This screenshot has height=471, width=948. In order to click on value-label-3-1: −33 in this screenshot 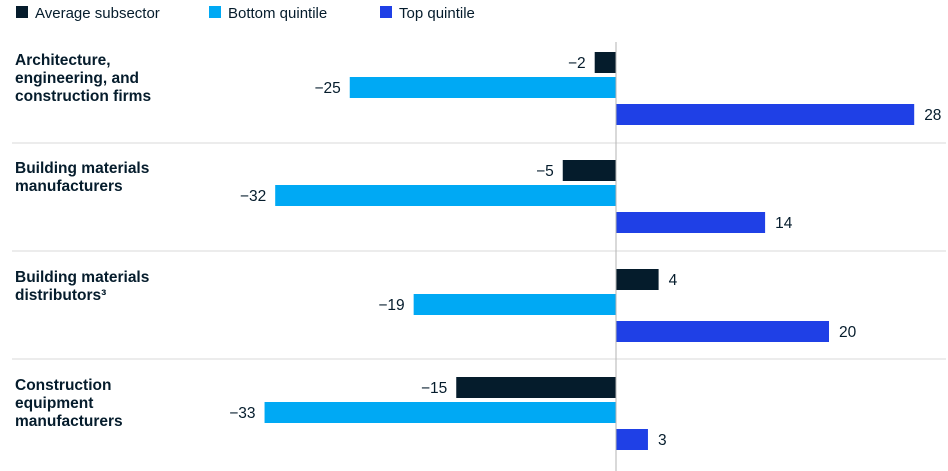, I will do `click(242, 413)`.